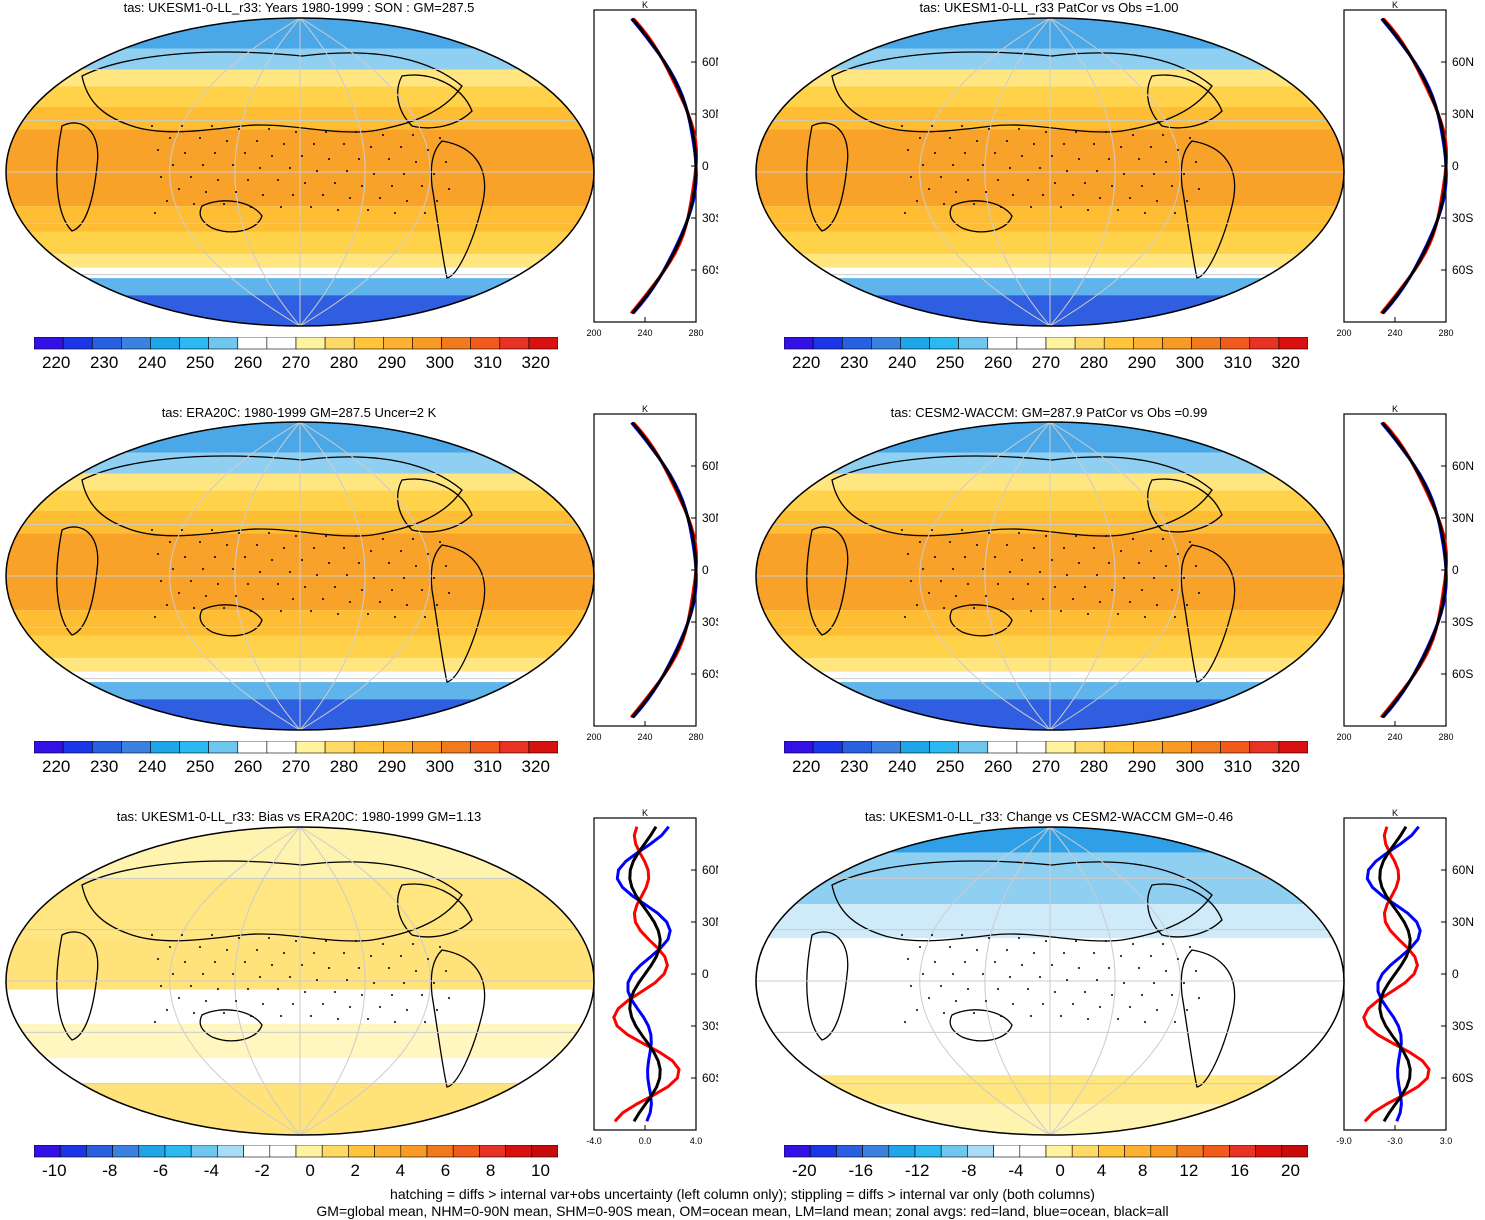 Image resolution: width=1485 pixels, height=1220 pixels. I want to click on zonal-curve, so click(664, 166).